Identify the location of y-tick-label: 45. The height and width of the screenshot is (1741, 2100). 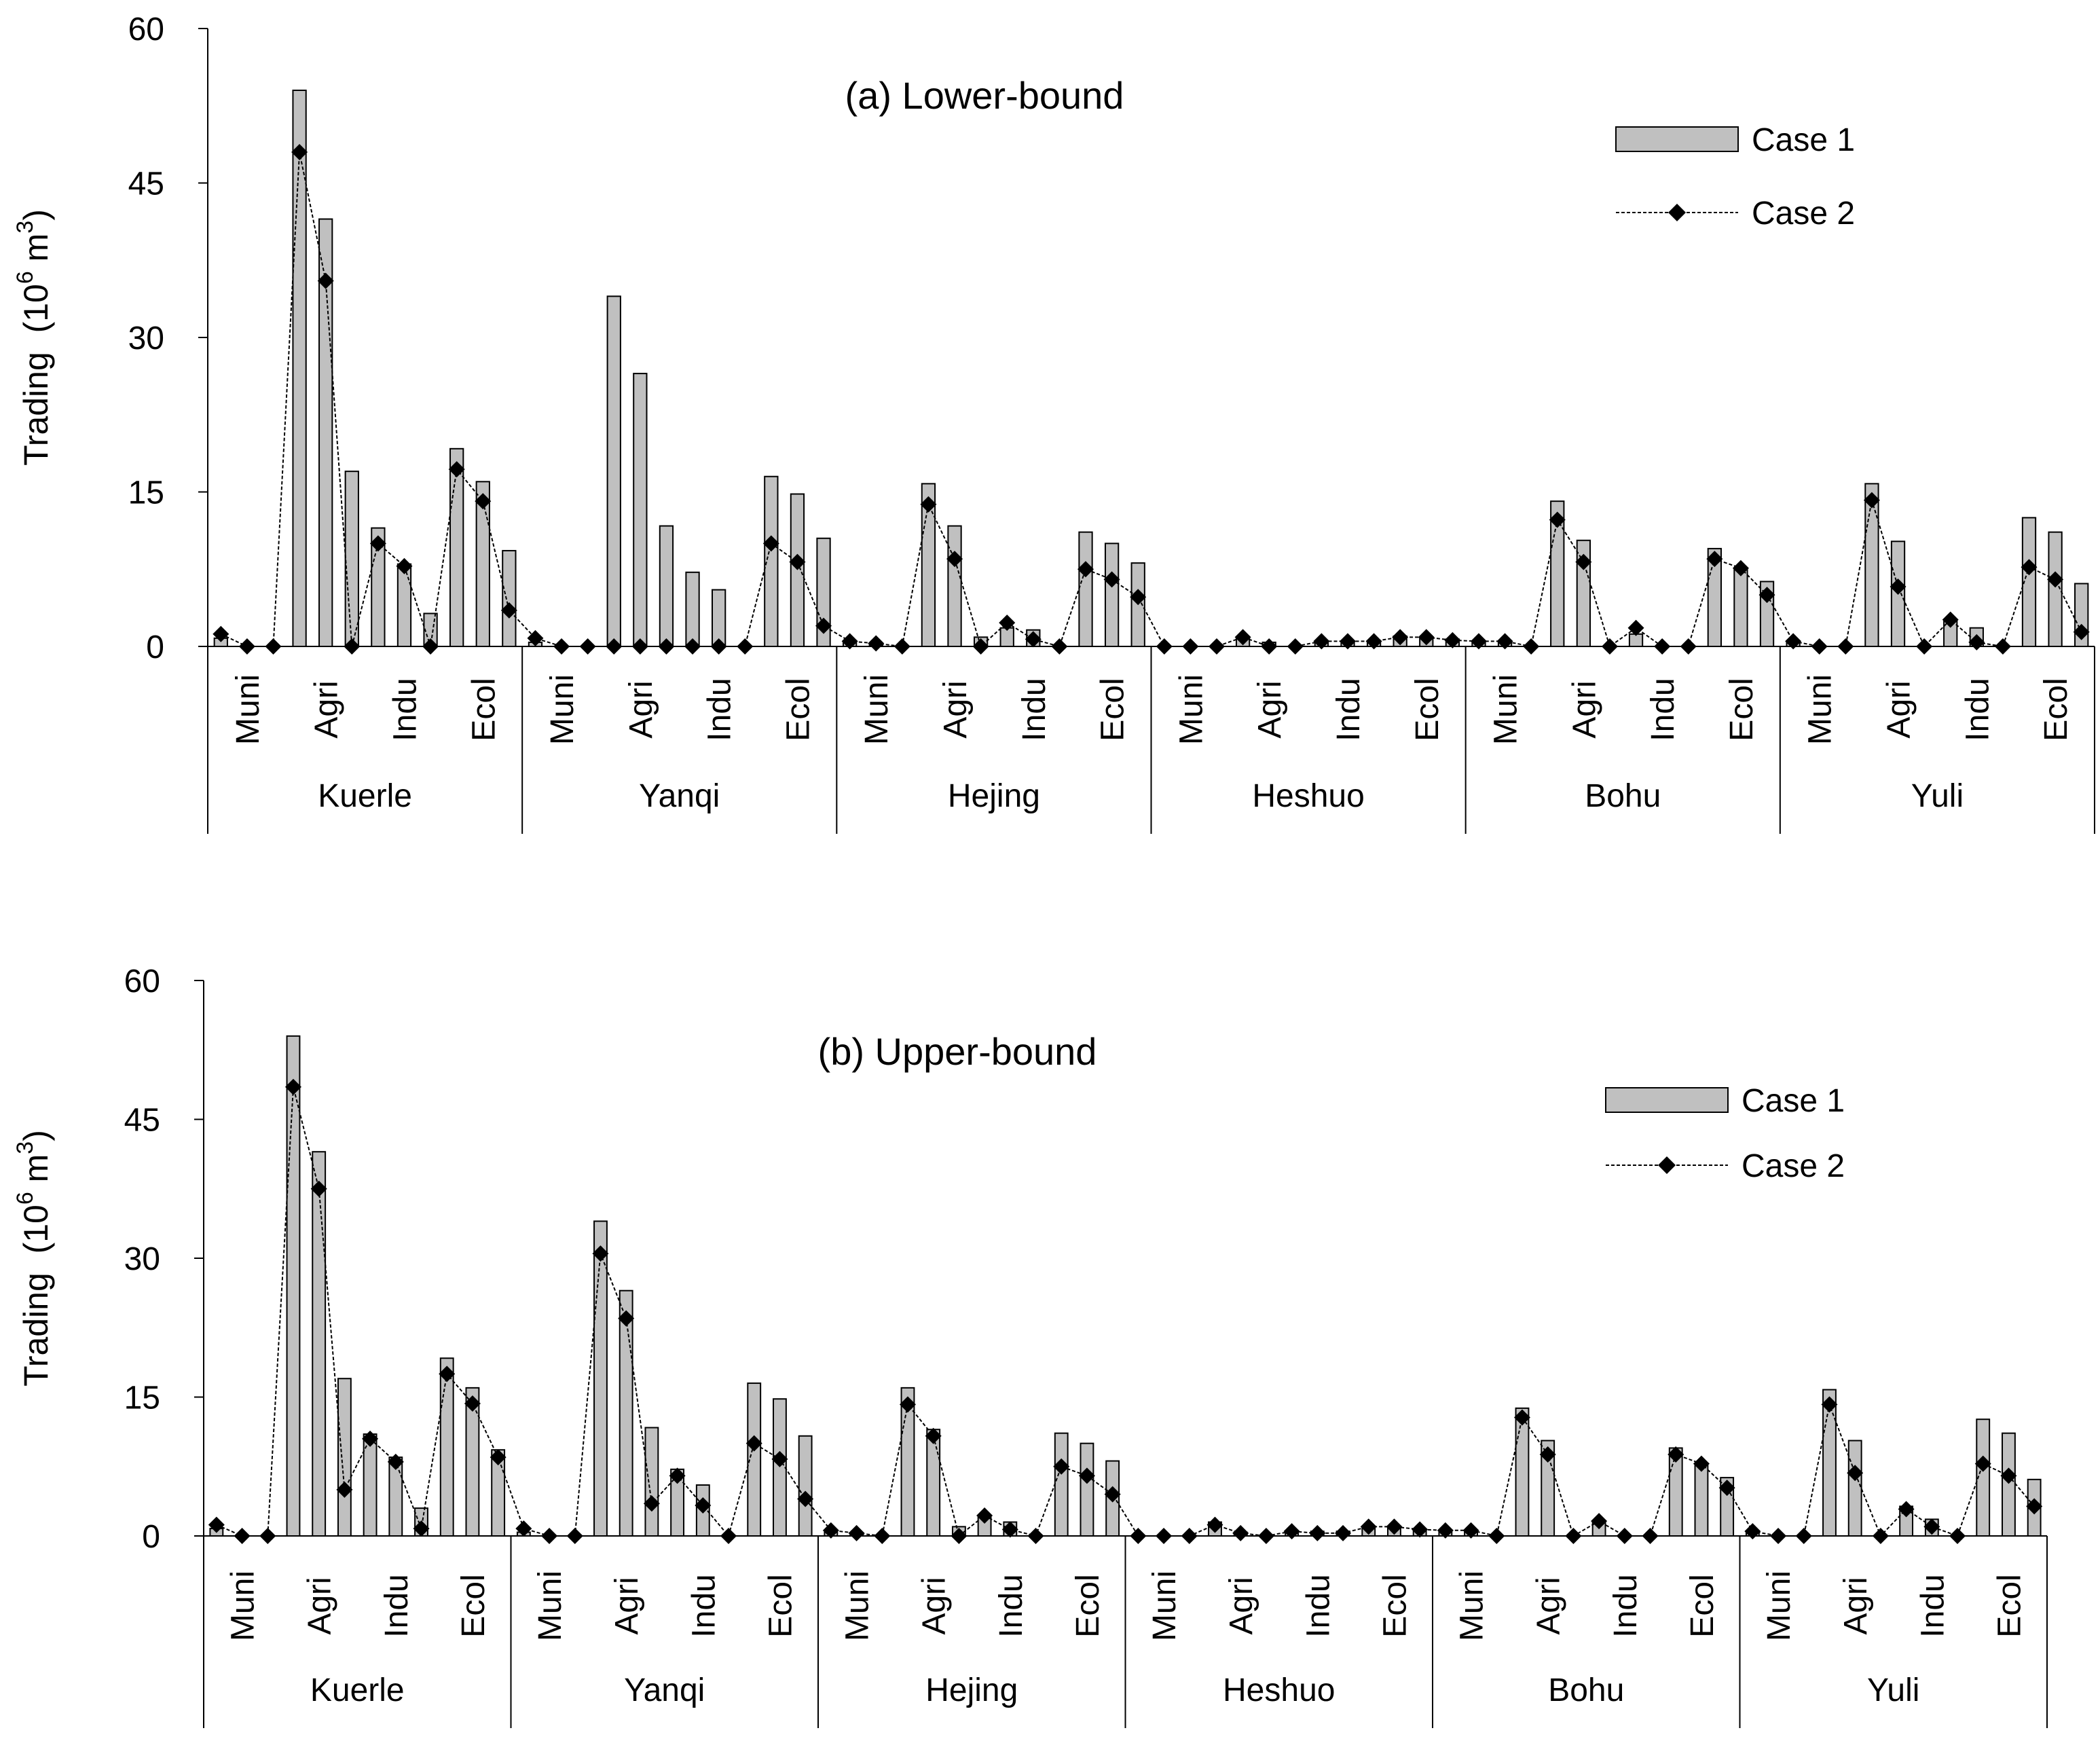
(142, 1121).